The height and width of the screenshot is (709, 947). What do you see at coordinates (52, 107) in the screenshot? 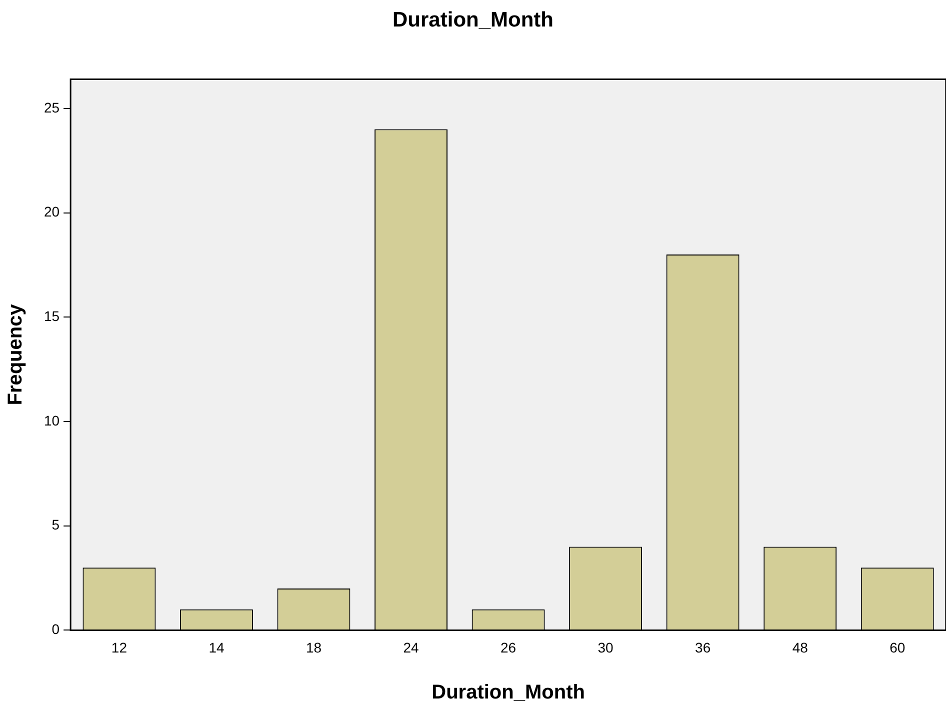
I see `y-tick-label: 25` at bounding box center [52, 107].